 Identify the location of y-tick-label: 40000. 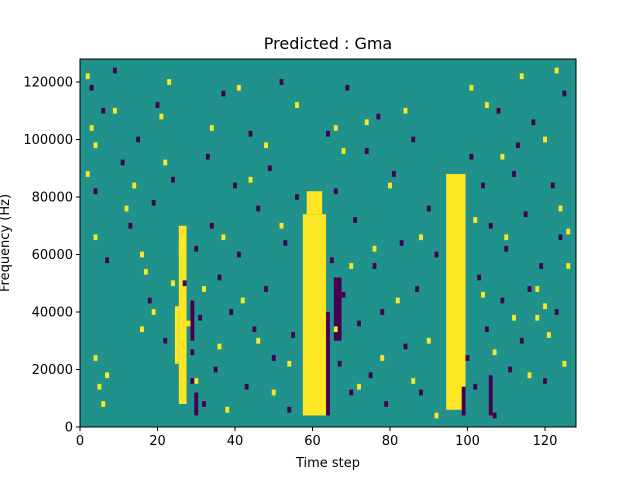
(52, 313).